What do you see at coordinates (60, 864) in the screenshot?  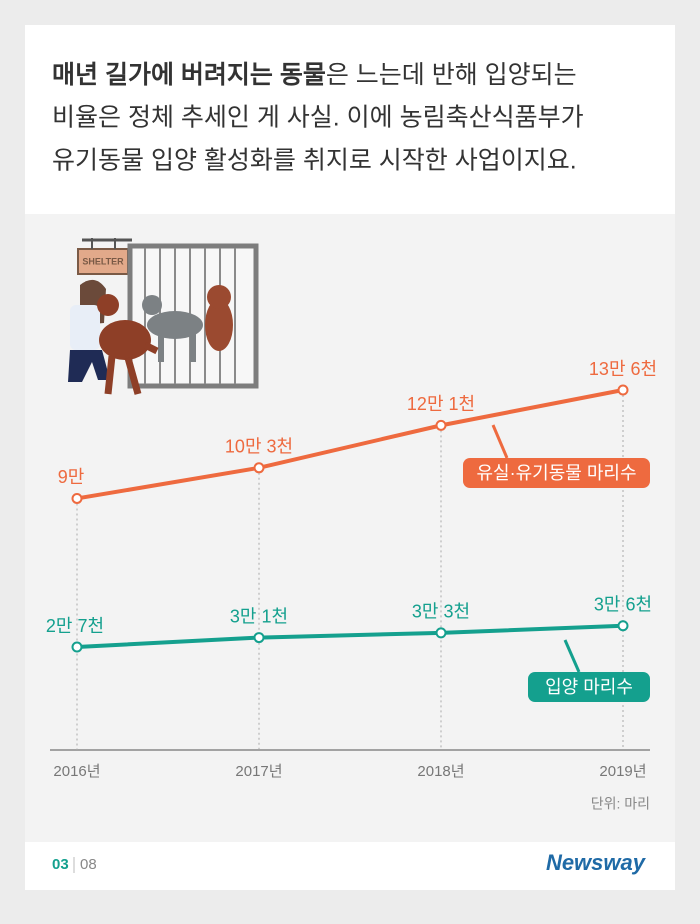 I see `page-current: 03` at bounding box center [60, 864].